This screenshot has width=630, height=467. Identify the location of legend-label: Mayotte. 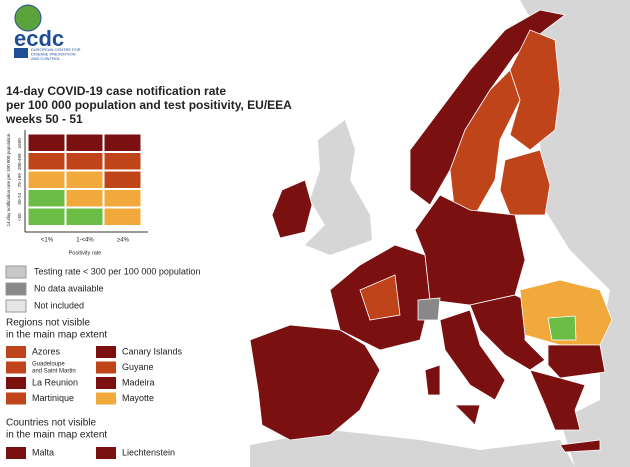
(138, 398).